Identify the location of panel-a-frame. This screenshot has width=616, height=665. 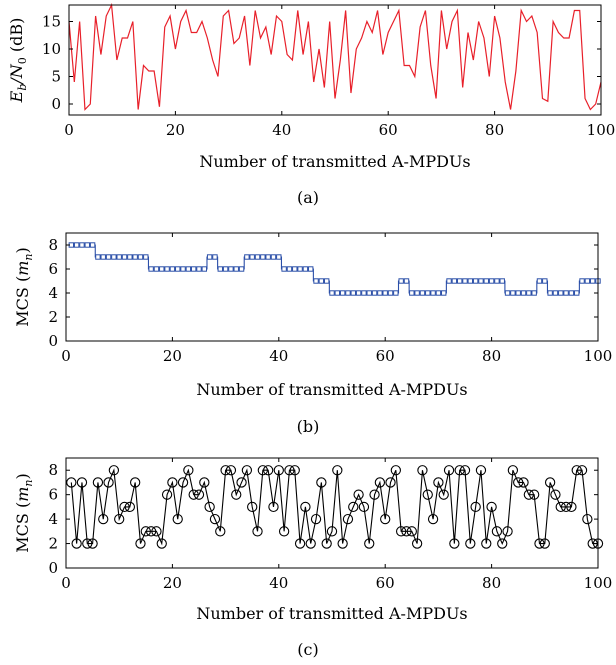
(335, 60).